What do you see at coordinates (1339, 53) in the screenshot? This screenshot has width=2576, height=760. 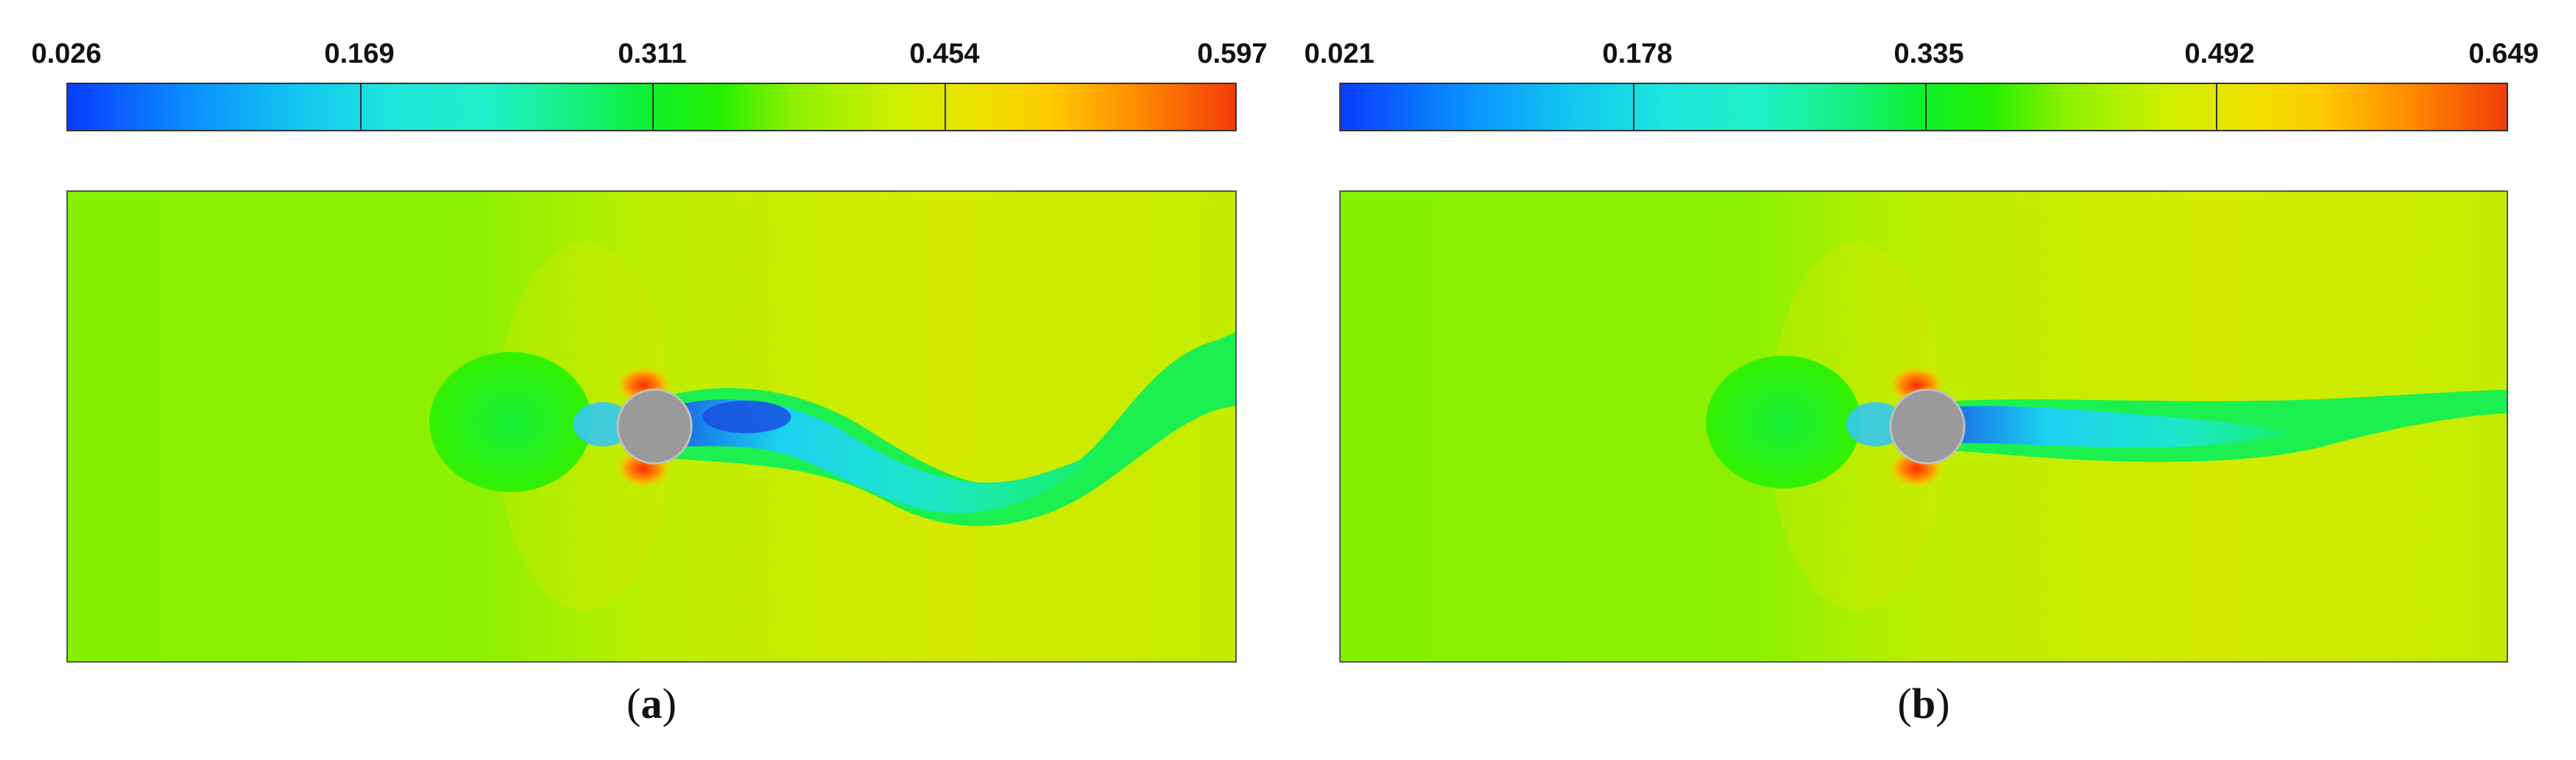 I see `colorbar-tick-label: 0.021` at bounding box center [1339, 53].